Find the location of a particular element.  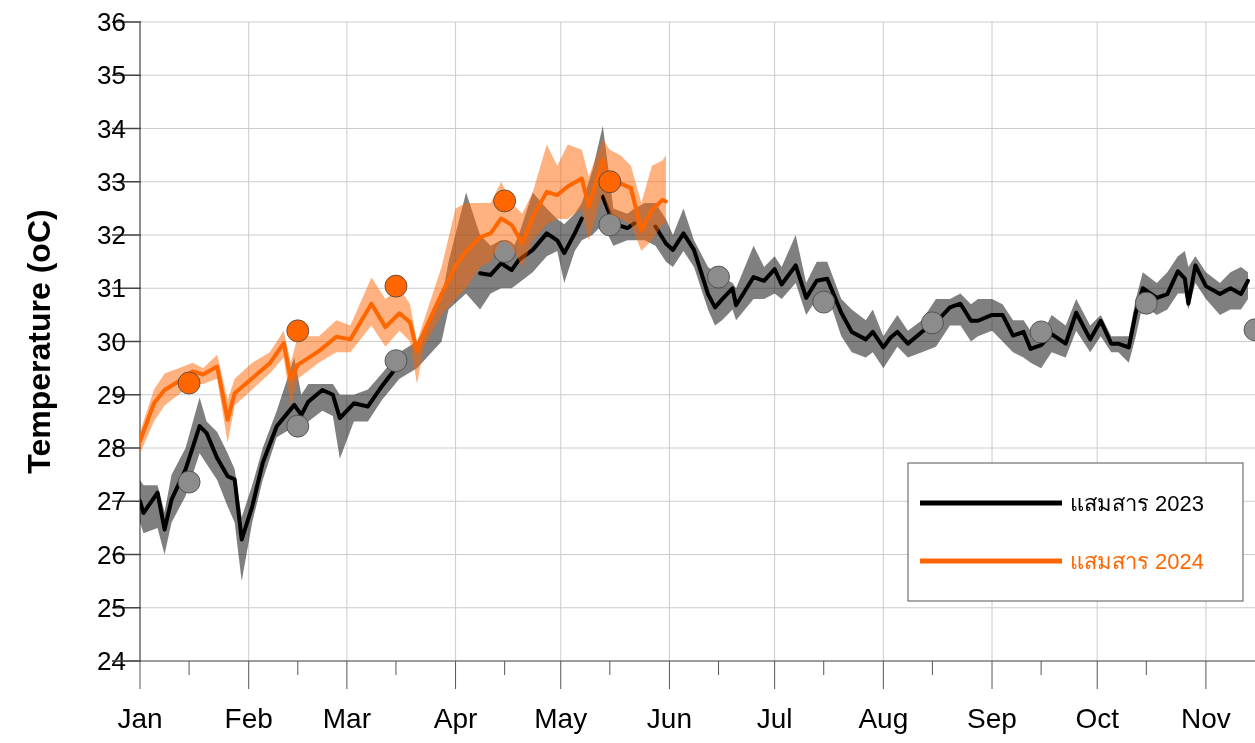

y-tick-label: 25 is located at coordinates (111, 607).